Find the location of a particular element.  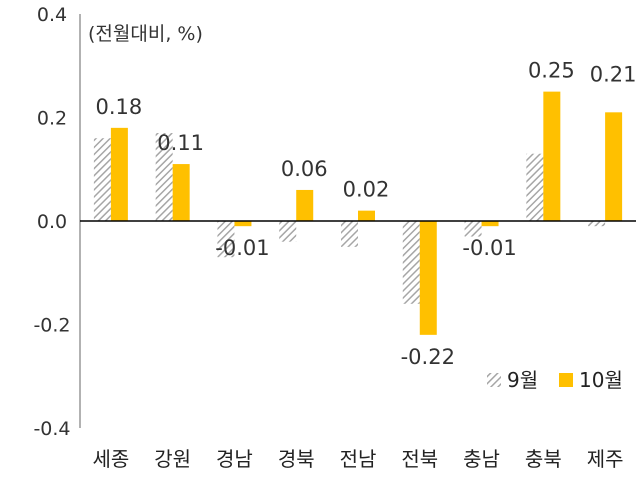

category-label: 세종 is located at coordinates (110, 459).